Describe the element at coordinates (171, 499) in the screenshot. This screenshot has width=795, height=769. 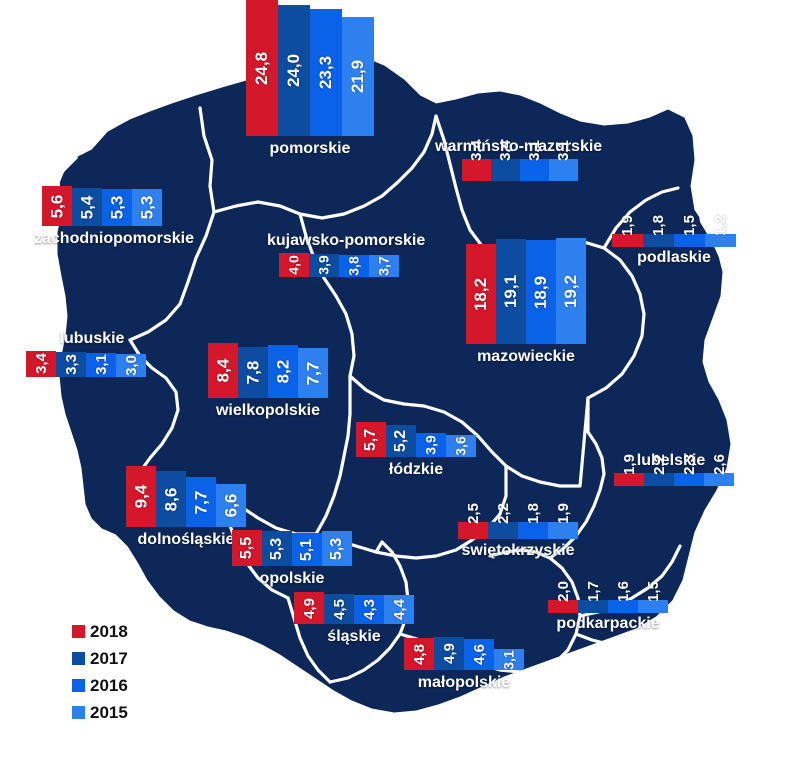
I see `bar-dolnoslaskie-2017: 8,6` at that location.